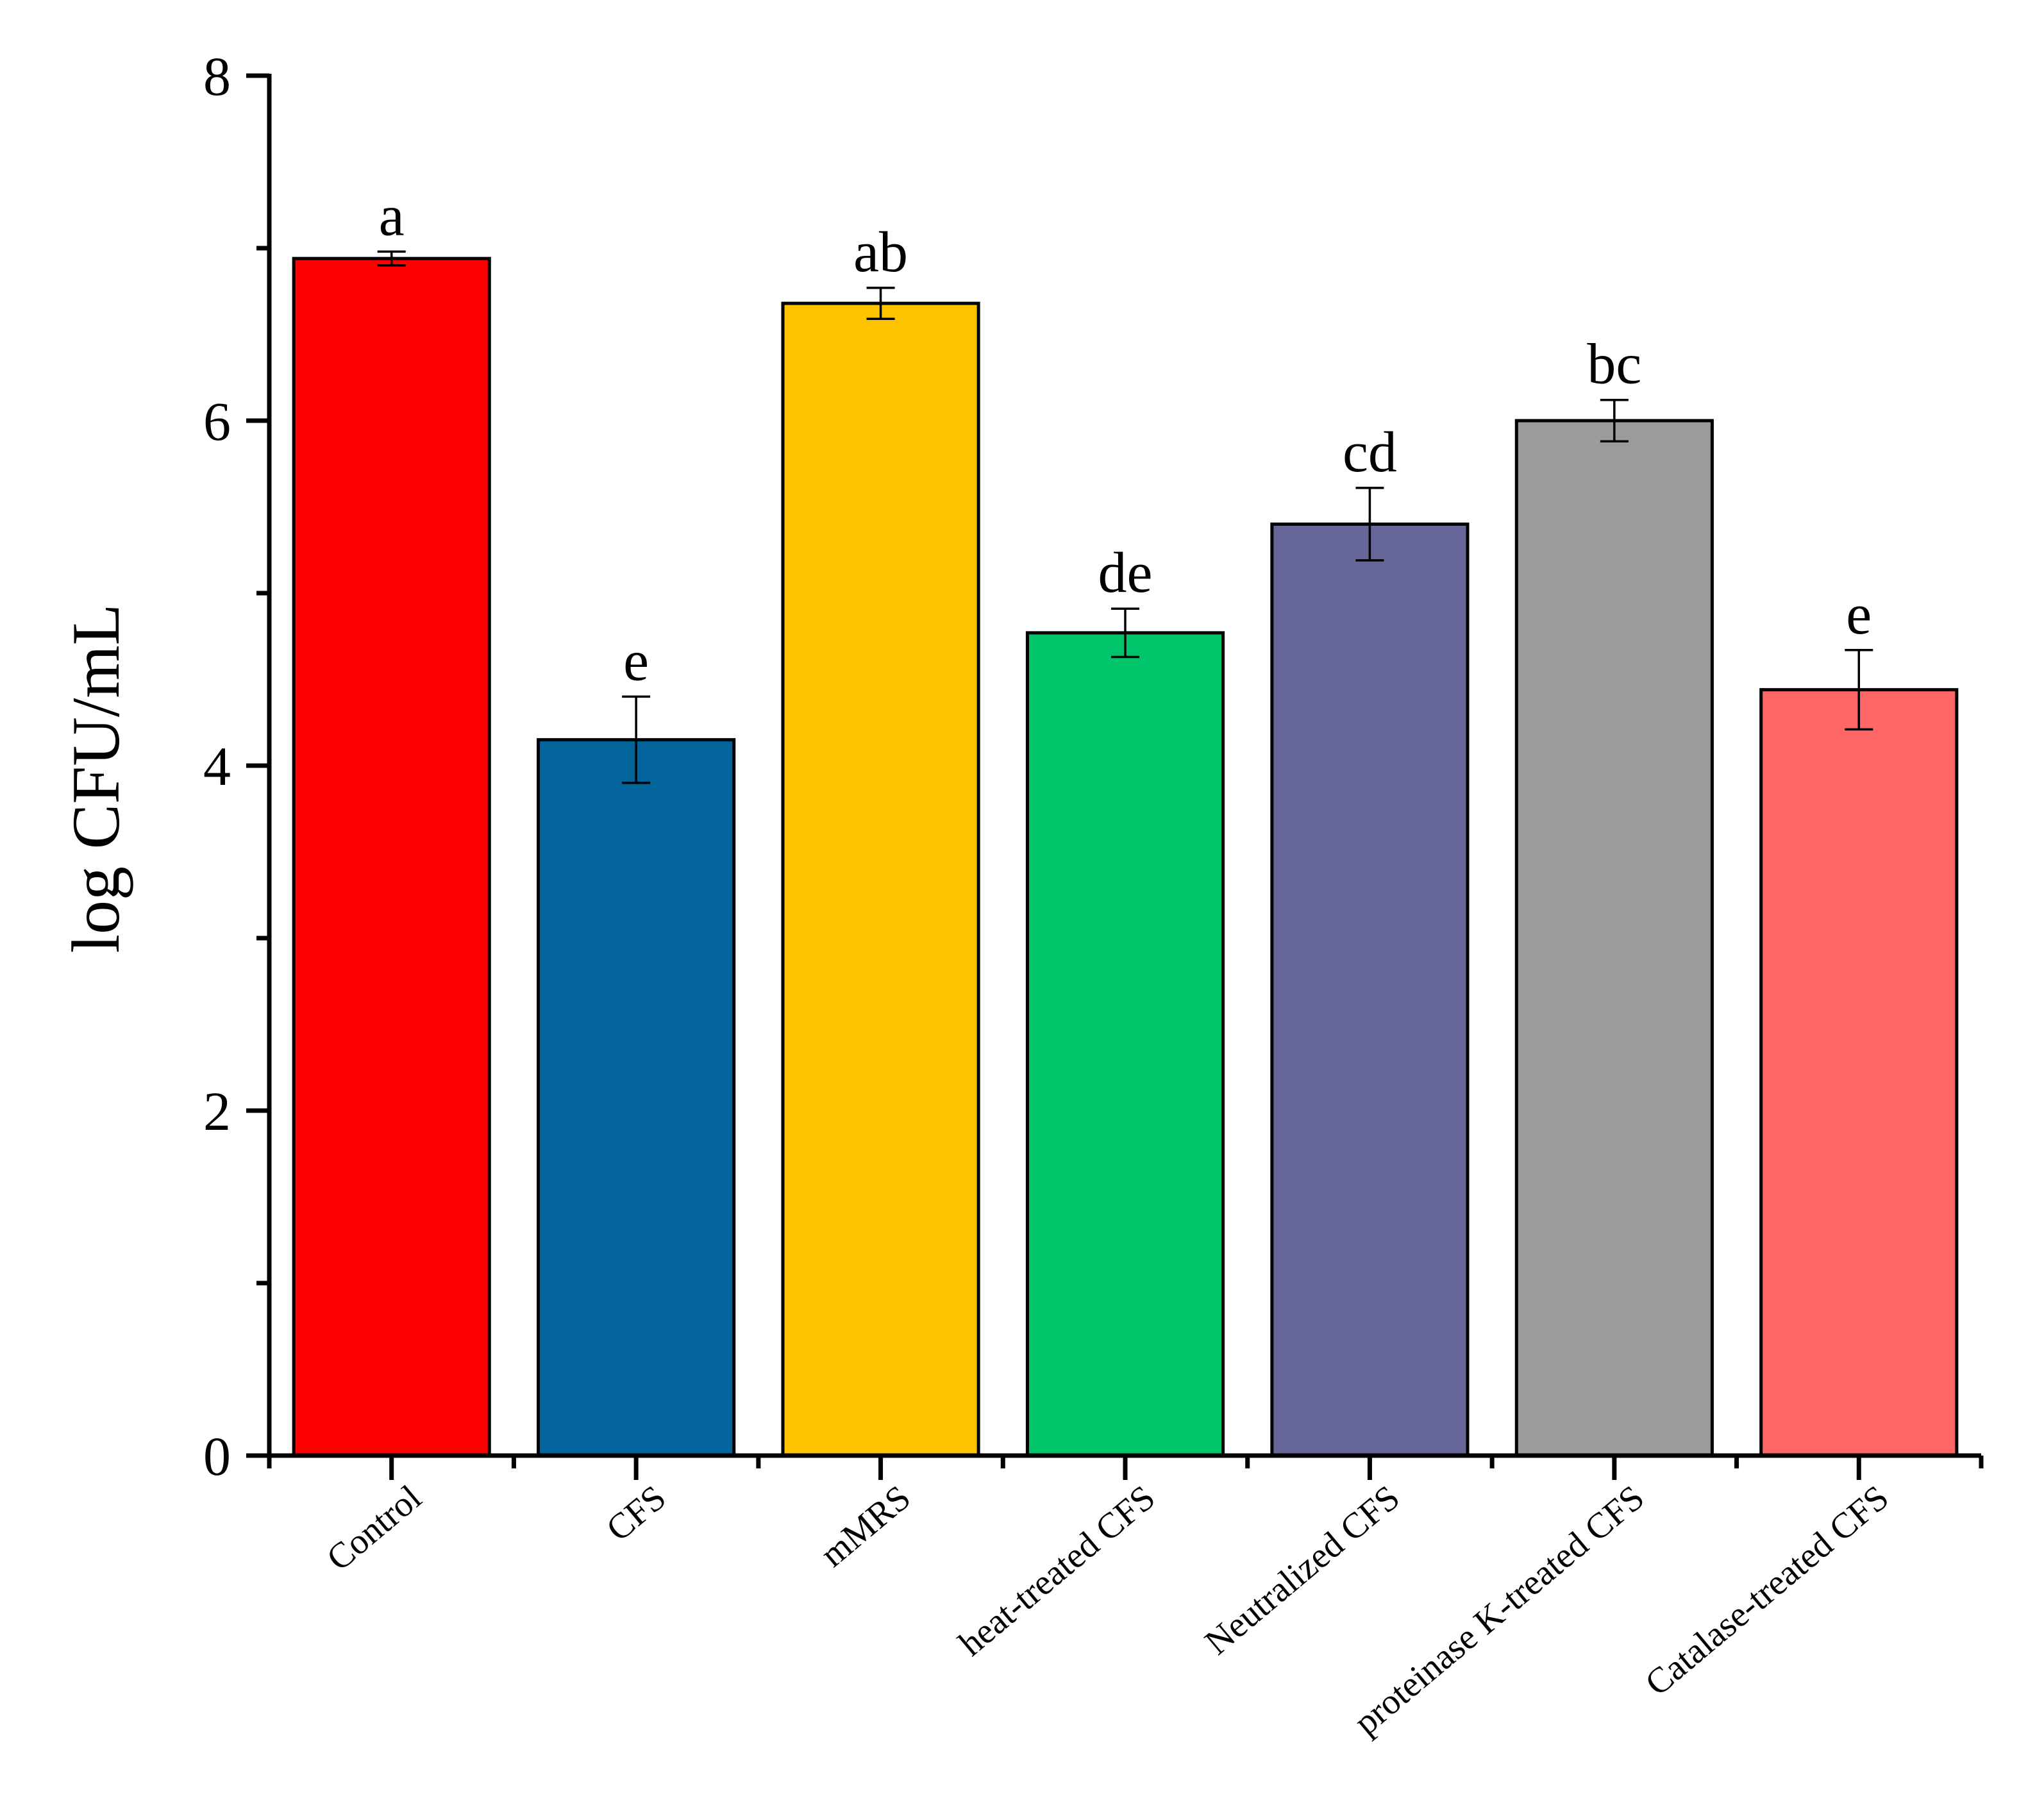  What do you see at coordinates (217, 1111) in the screenshot?
I see `y-tick-label: 2` at bounding box center [217, 1111].